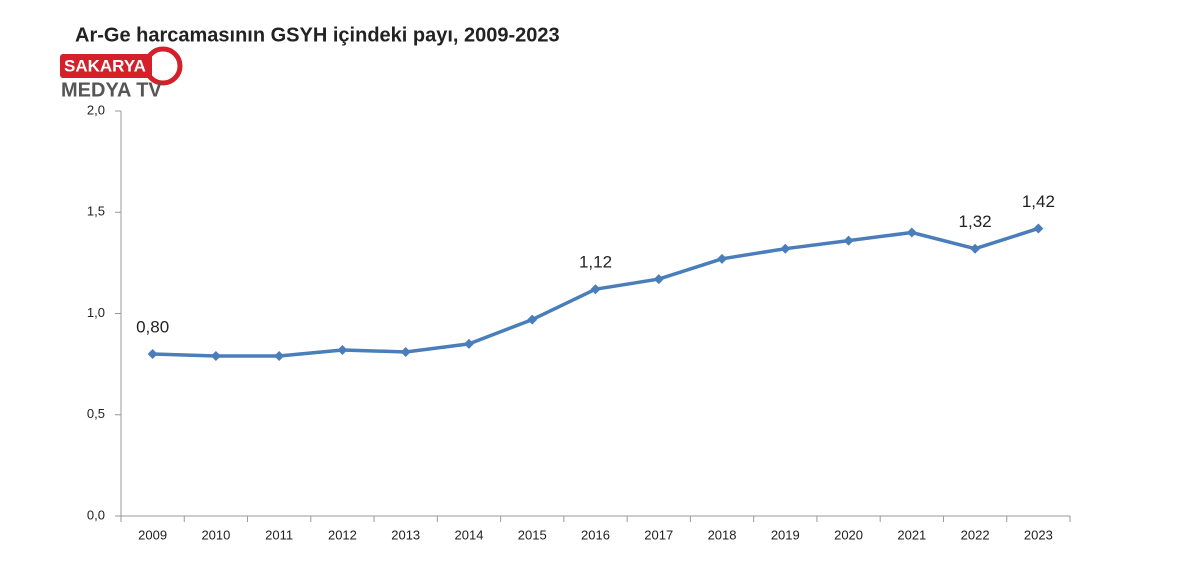 The image size is (1200, 568). I want to click on x-tick-label: 2023, so click(1038, 534).